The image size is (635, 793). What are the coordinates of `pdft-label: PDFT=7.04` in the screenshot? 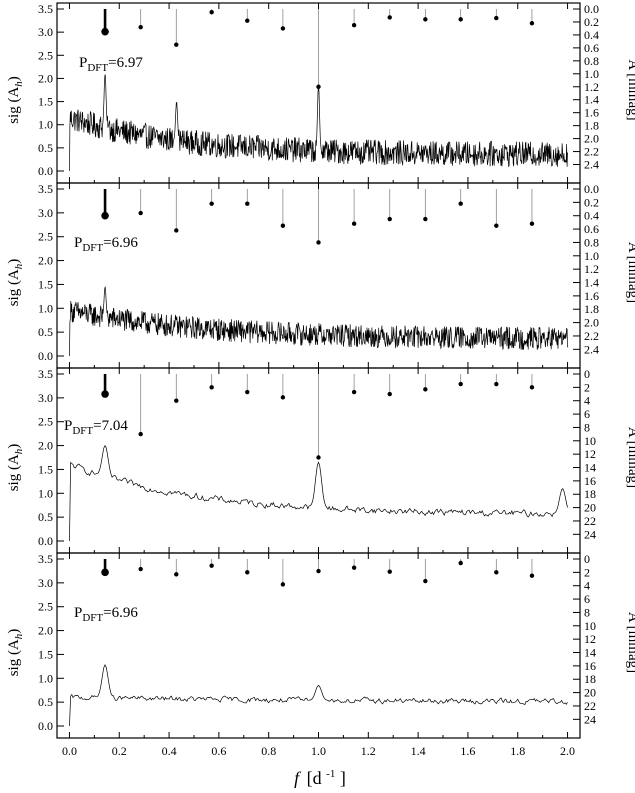 It's located at (96, 427).